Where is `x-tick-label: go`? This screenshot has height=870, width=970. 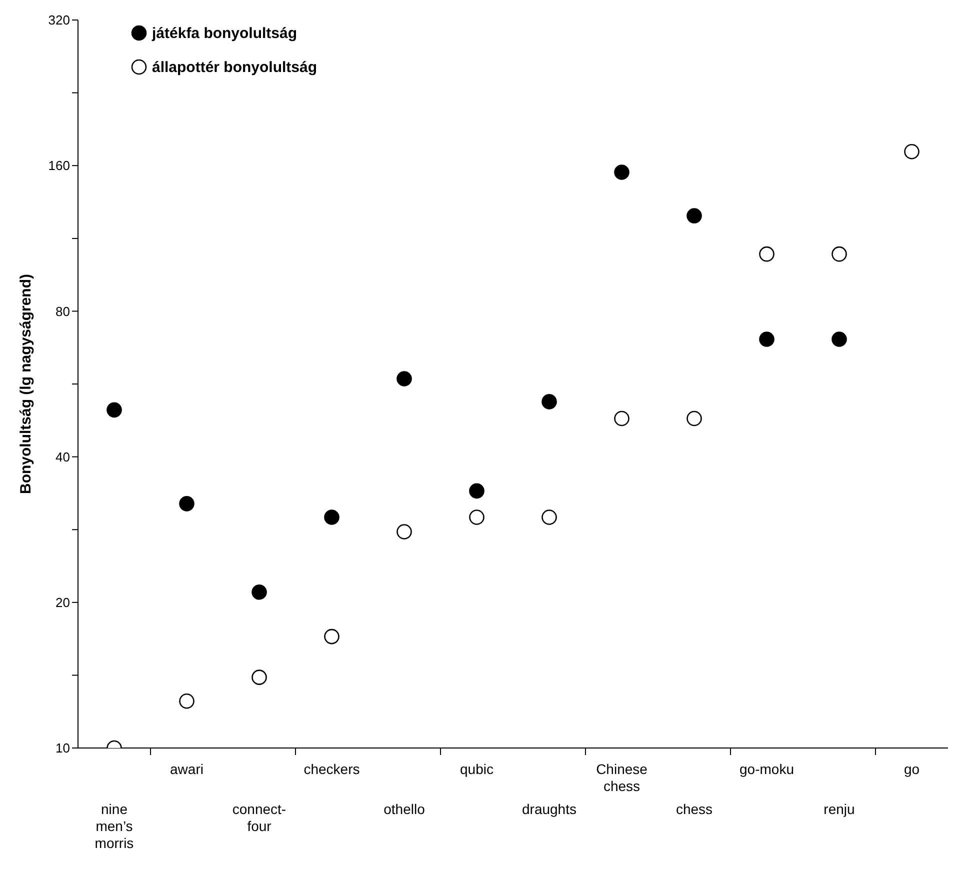 x-tick-label: go is located at coordinates (912, 769).